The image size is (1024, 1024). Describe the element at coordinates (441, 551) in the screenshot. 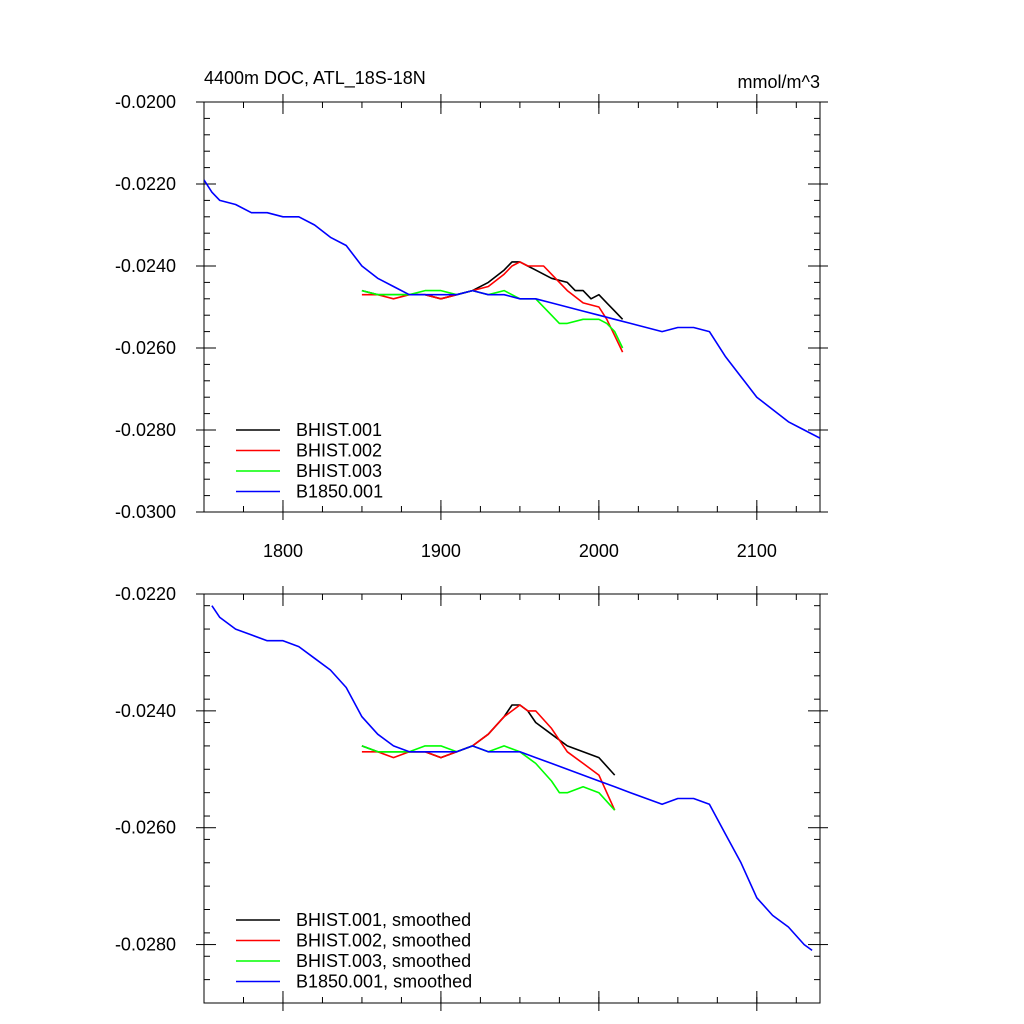

I see `x-tick-label: 1900` at that location.